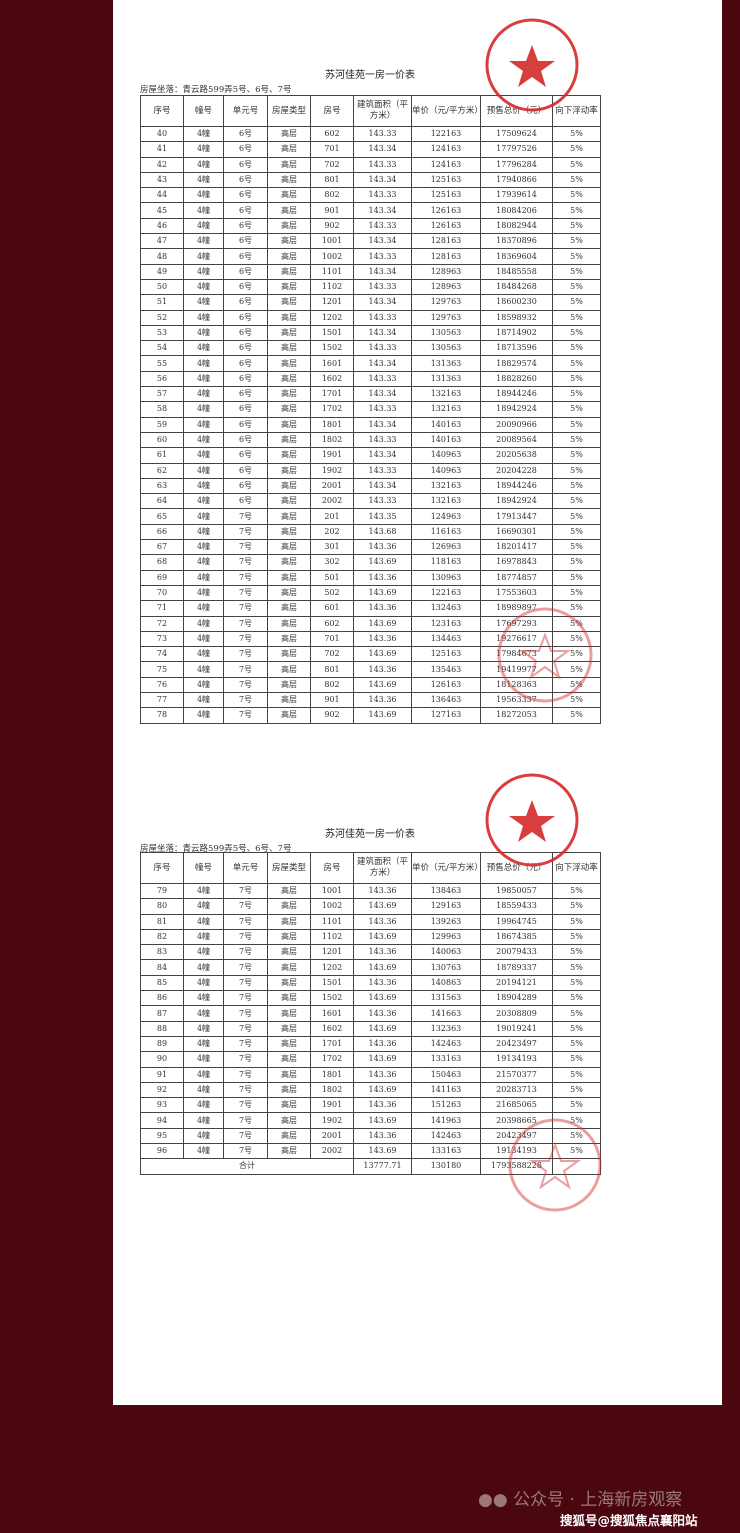  What do you see at coordinates (162, 967) in the screenshot?
I see `table-cell: 84` at bounding box center [162, 967].